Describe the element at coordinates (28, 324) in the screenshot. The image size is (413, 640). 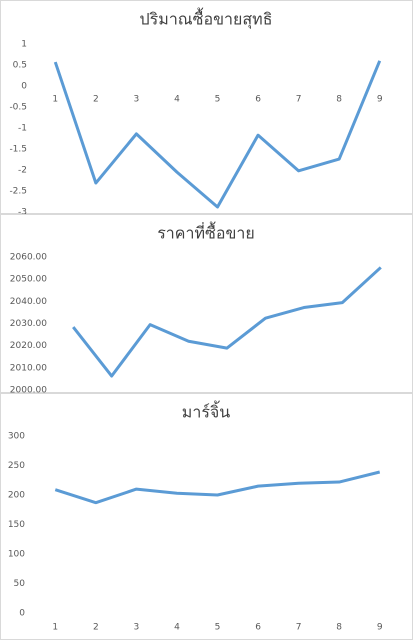
I see `y-tick-label: 2030.00` at that location.